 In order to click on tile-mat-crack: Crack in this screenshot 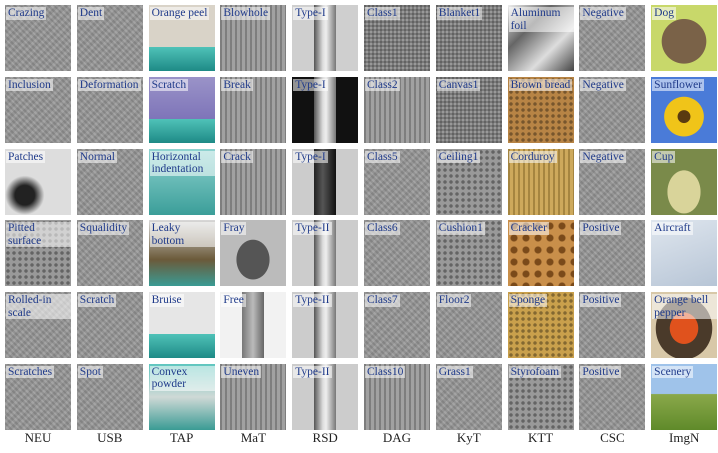, I will do `click(253, 181)`.